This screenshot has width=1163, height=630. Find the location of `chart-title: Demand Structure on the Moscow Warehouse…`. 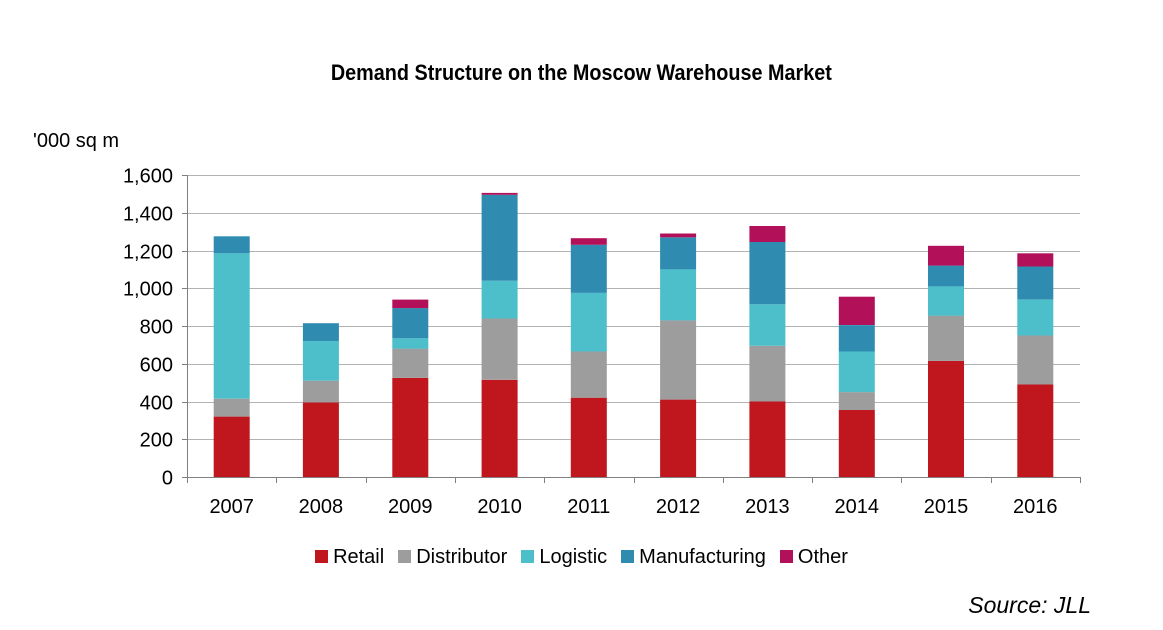

chart-title: Demand Structure on the Moscow Warehouse… is located at coordinates (581, 72).